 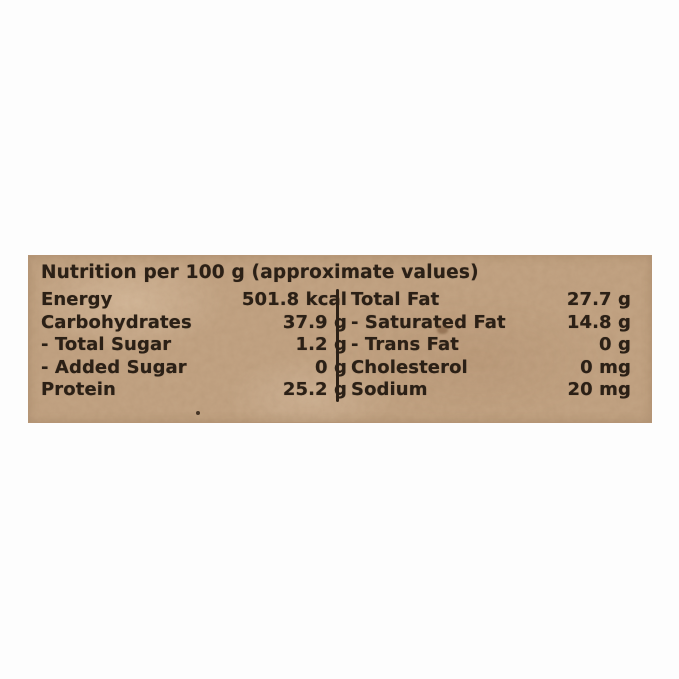 I want to click on row-name: - Trans Fat, so click(x=405, y=344).